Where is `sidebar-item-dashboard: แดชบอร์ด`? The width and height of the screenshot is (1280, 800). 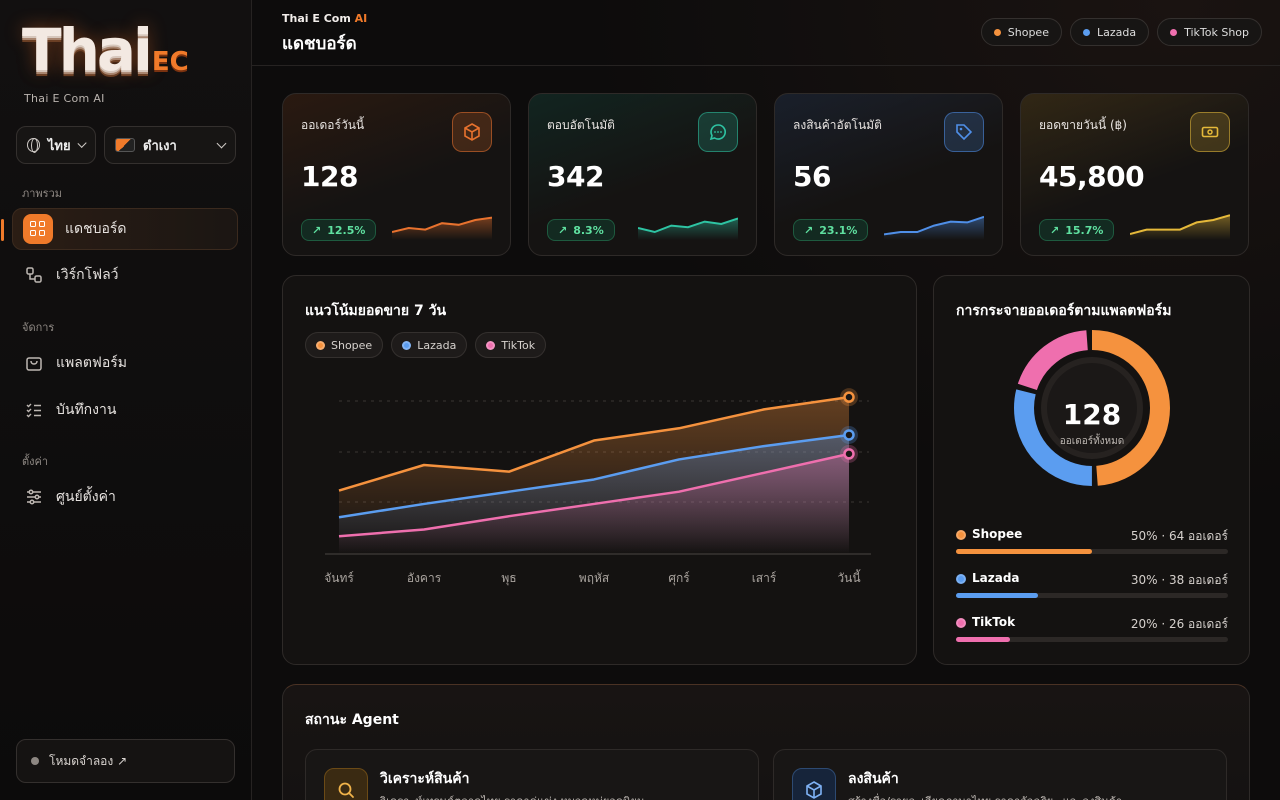
sidebar-item-dashboard: แดชบอร์ด is located at coordinates (119, 229).